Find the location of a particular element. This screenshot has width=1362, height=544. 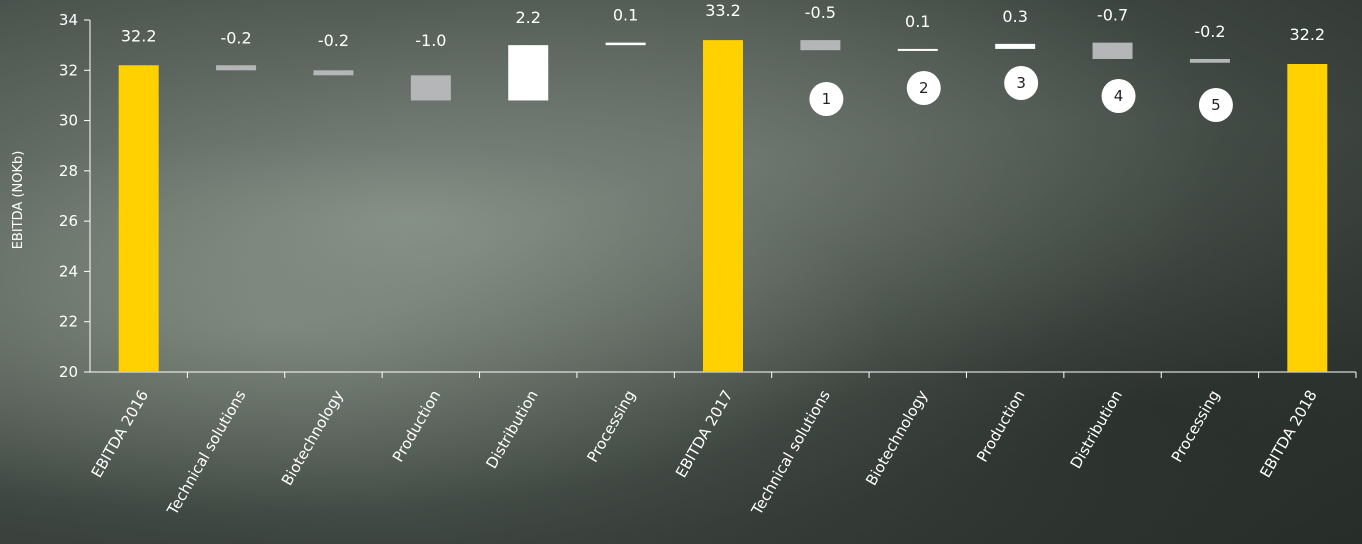

y-tick-label: 24 is located at coordinates (68, 271).